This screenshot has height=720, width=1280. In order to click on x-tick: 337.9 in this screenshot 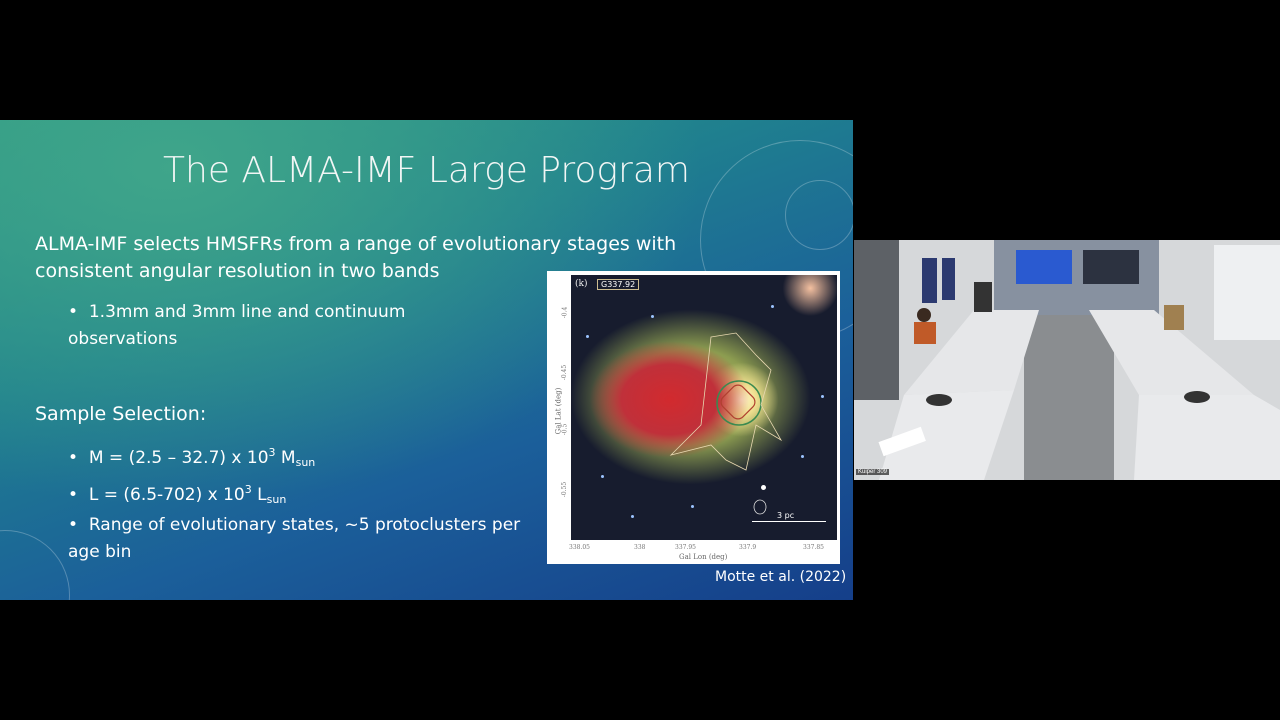, I will do `click(748, 547)`.